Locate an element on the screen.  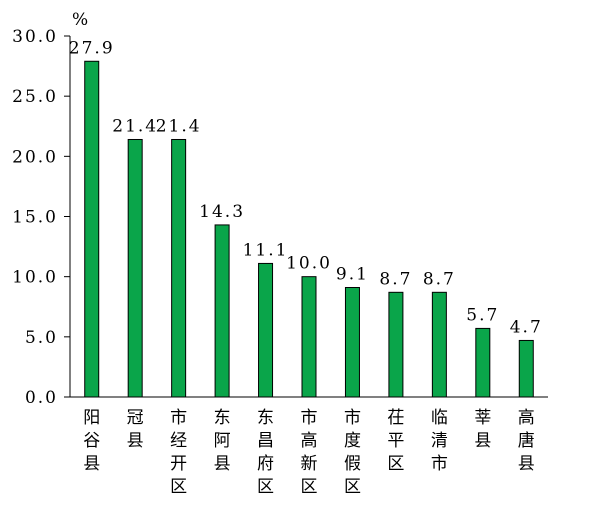
x-category-label: 东阿县 is located at coordinates (222, 441).